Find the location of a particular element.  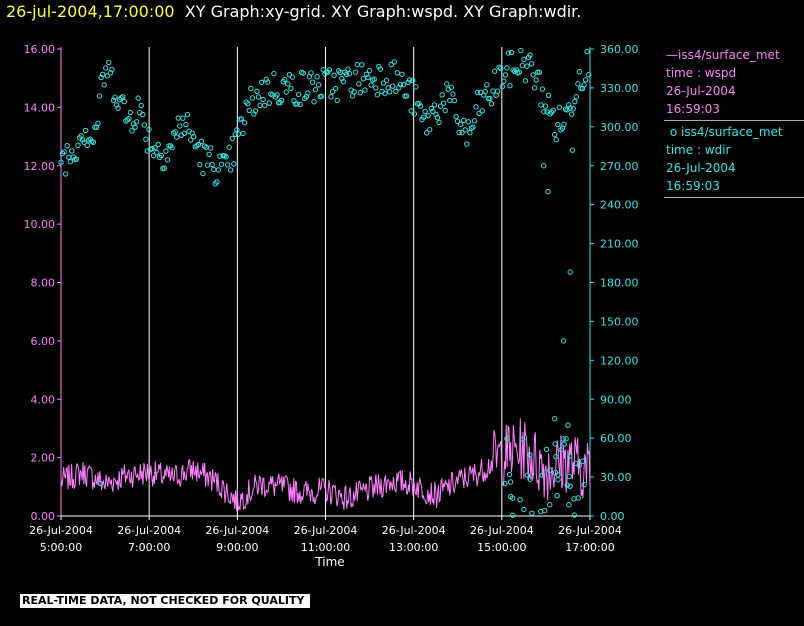

x-tick-time: 17:00:00 is located at coordinates (589, 547).